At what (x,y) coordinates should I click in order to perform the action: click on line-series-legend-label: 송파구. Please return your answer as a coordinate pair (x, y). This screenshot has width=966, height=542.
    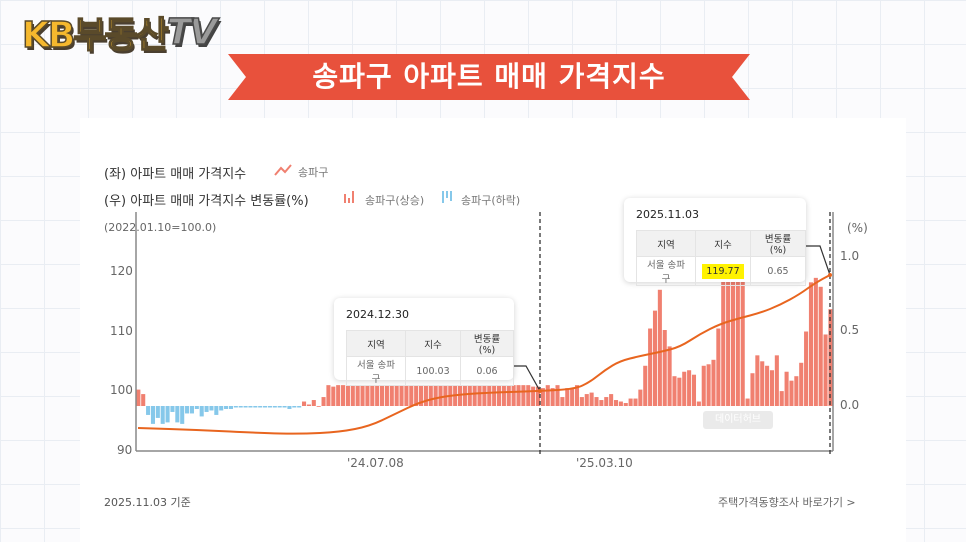
    Looking at the image, I should click on (313, 172).